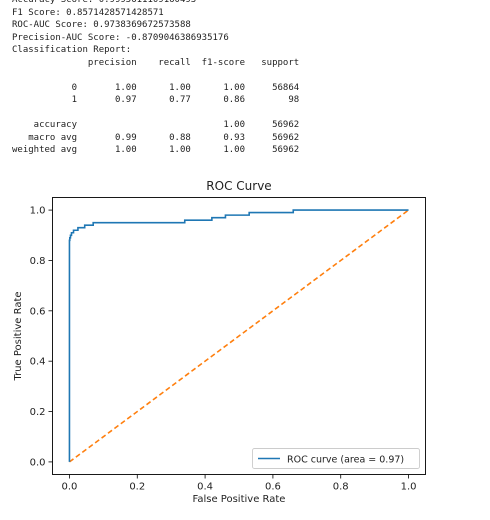 The image size is (490, 520). I want to click on x-tick-label: 0.2, so click(137, 487).